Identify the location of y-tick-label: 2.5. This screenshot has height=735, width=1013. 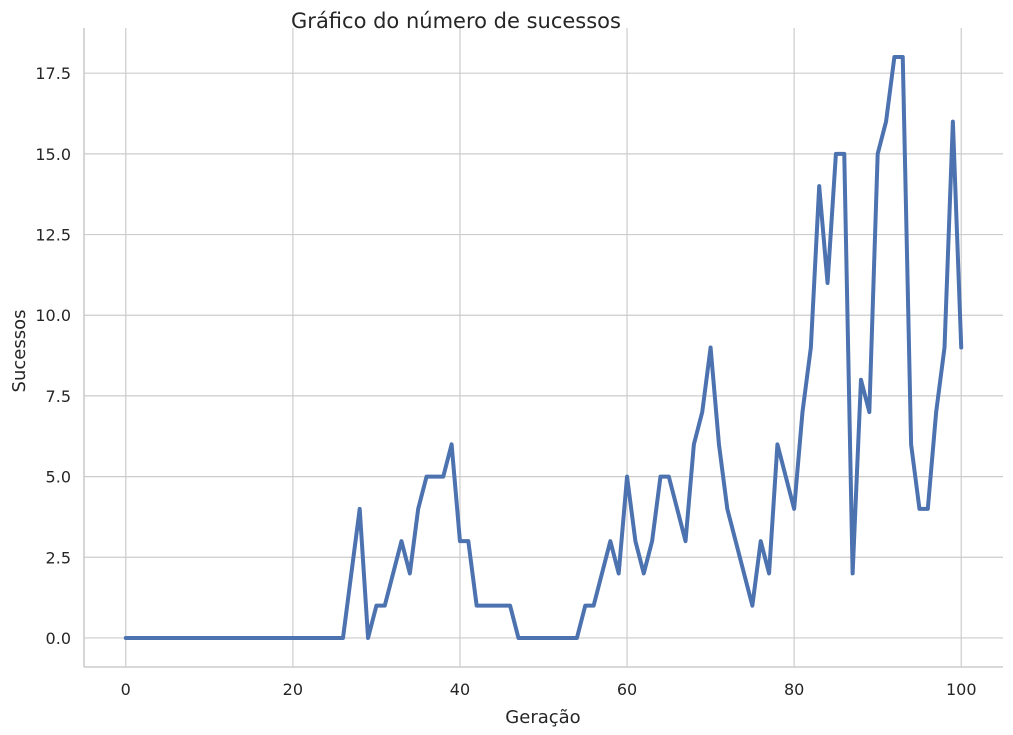
(58, 557).